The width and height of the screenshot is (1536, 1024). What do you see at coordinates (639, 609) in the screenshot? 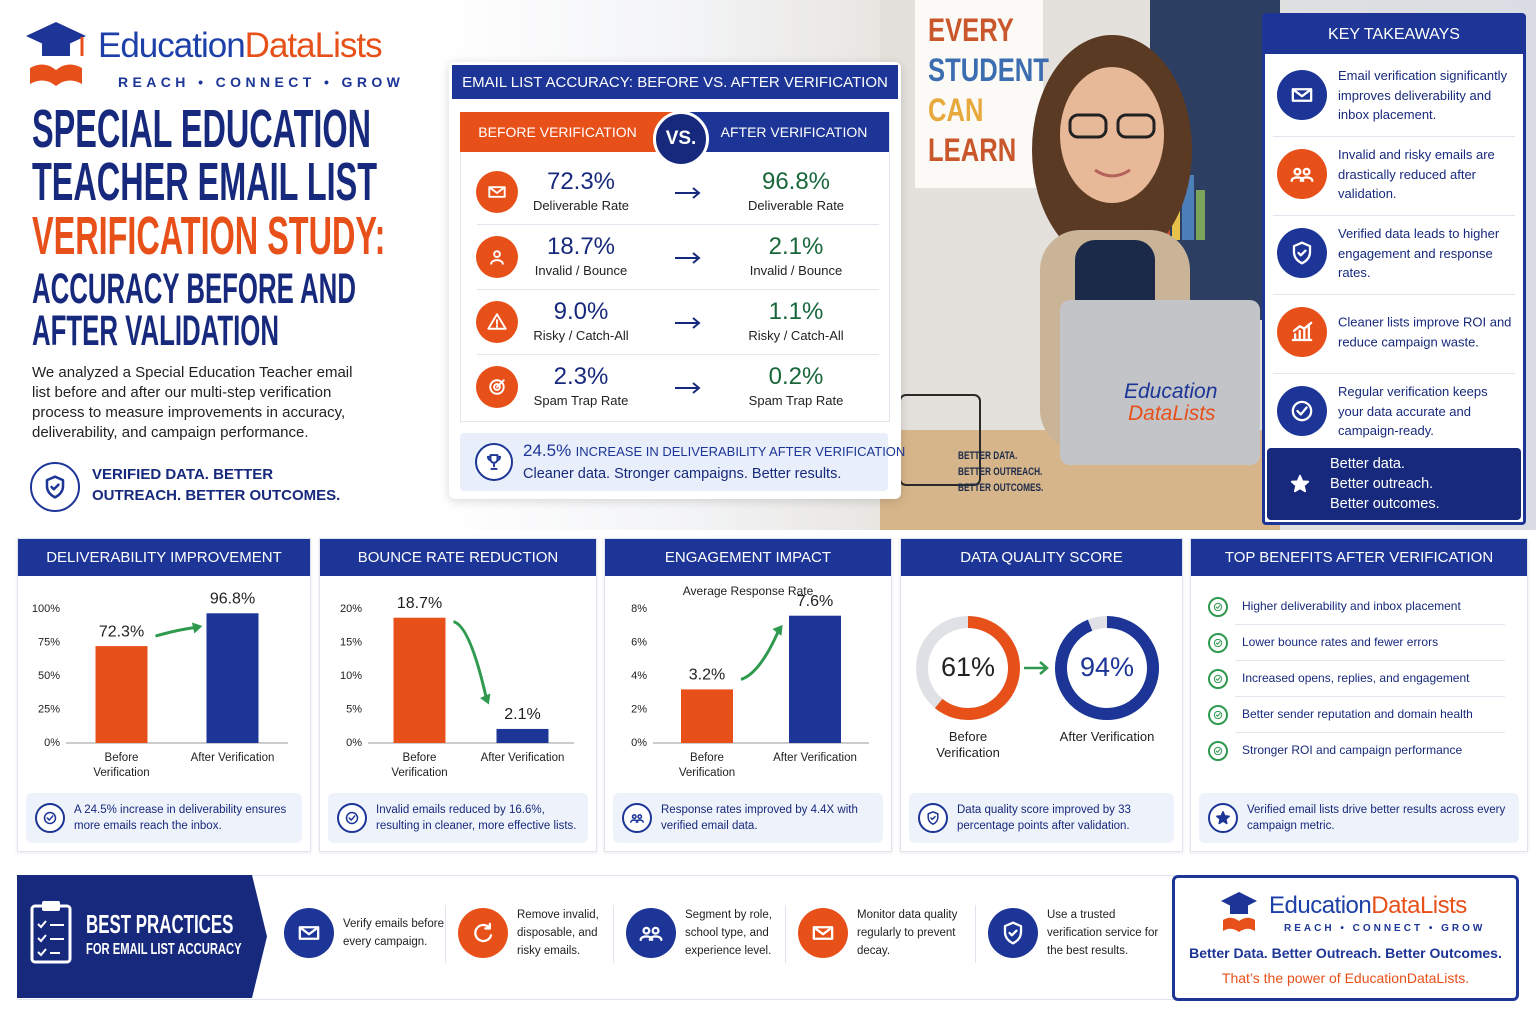
I see `y-tick-label: 8%` at bounding box center [639, 609].